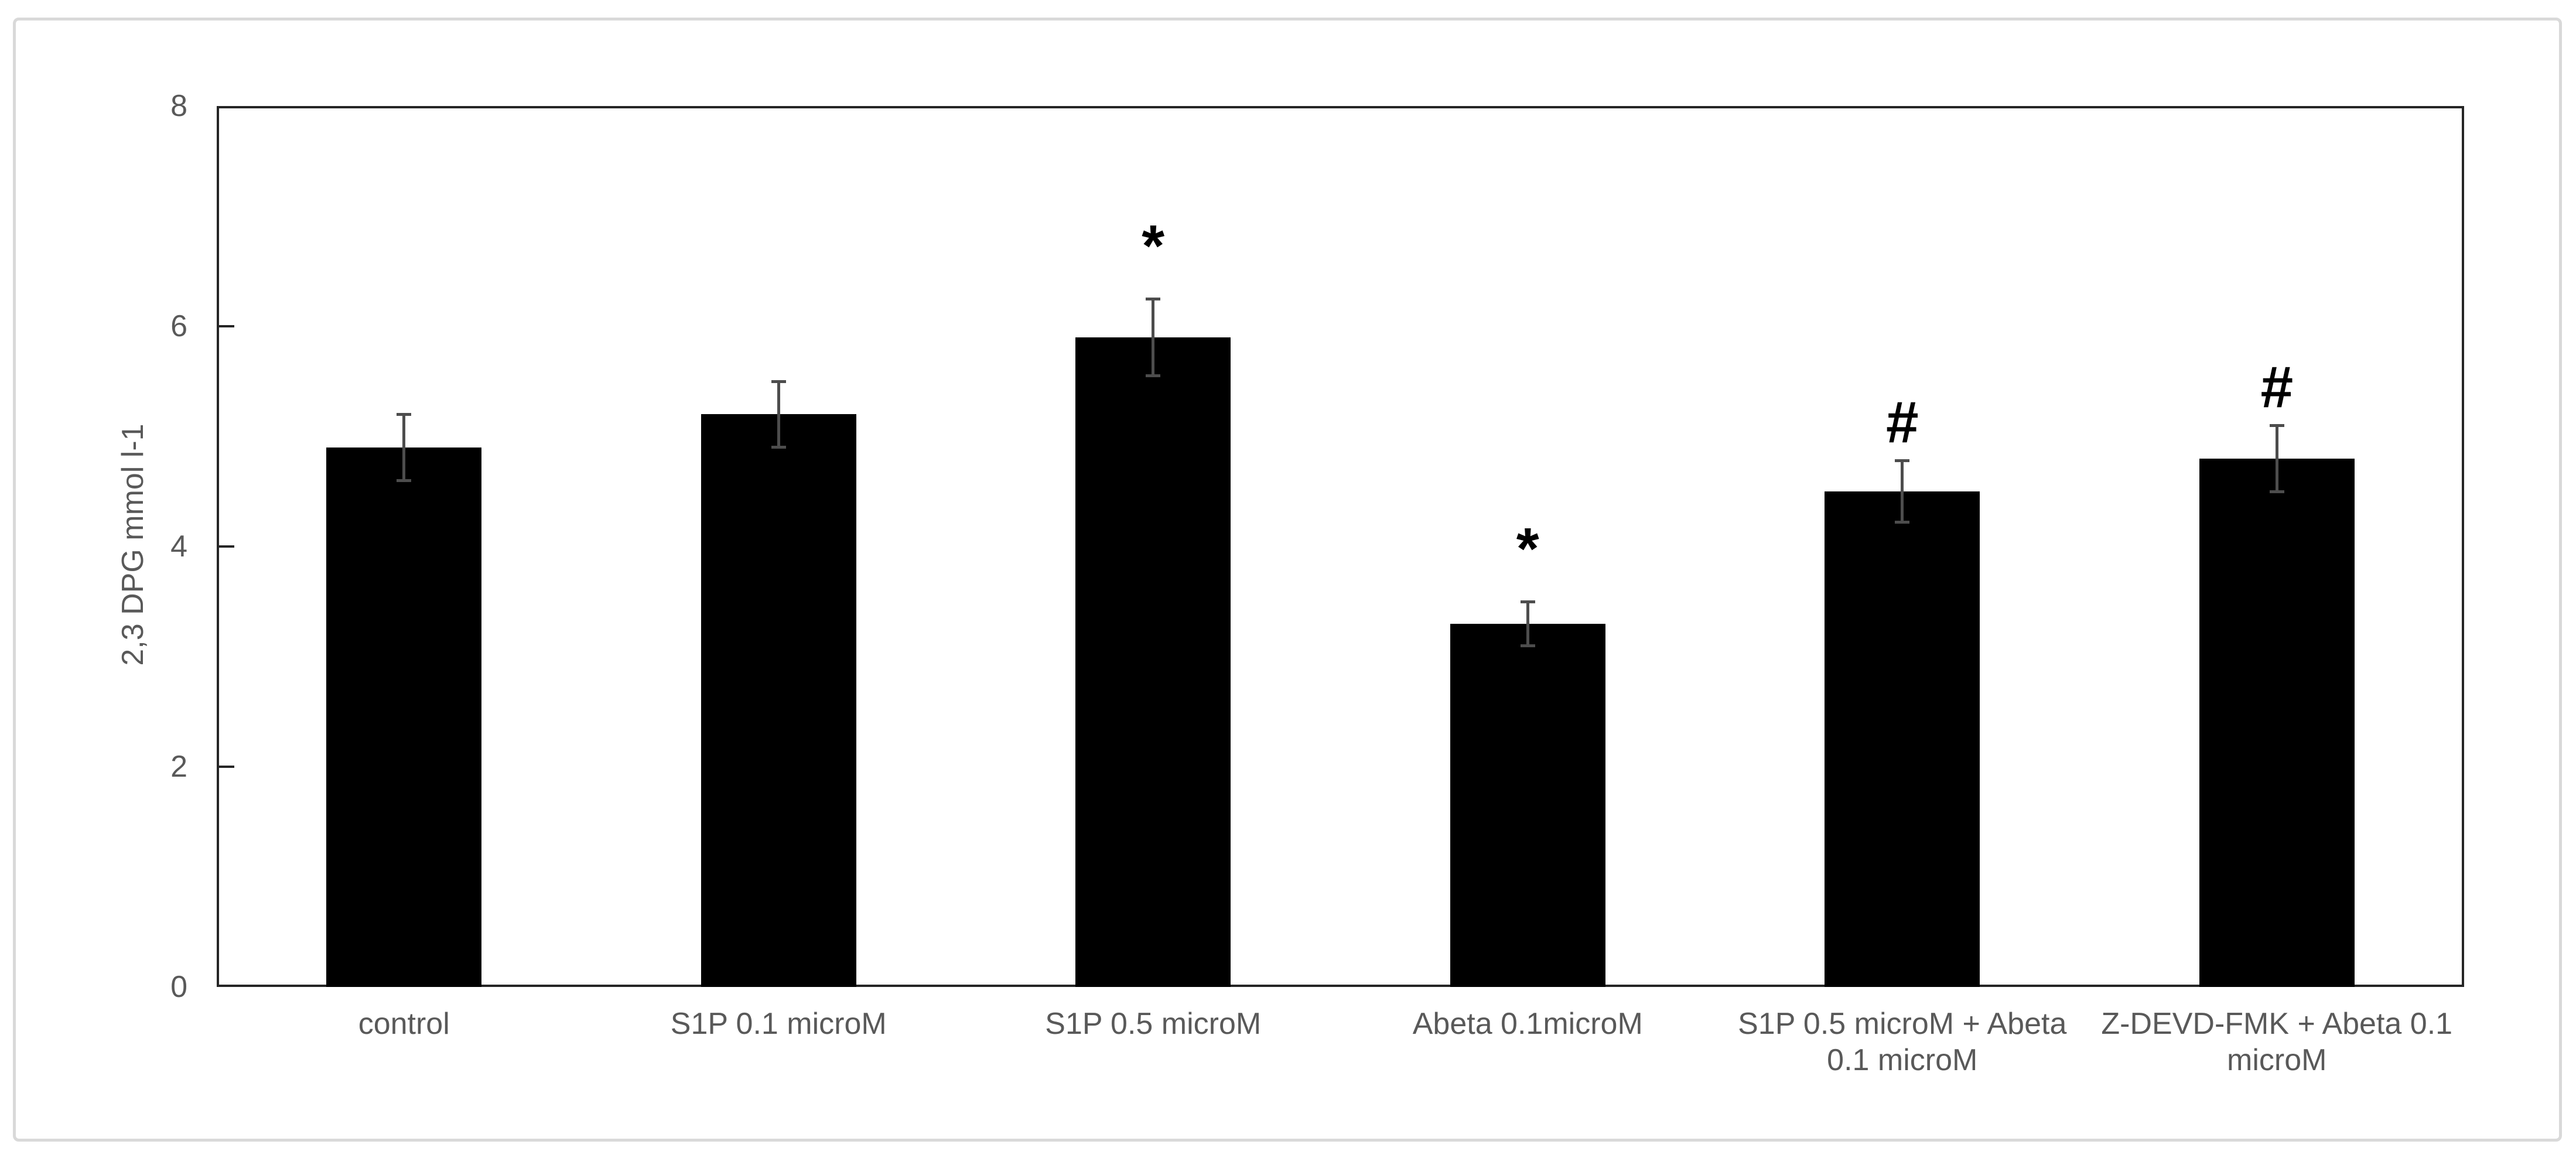 This screenshot has height=1158, width=2576. Describe the element at coordinates (778, 1024) in the screenshot. I see `x-tick-label: S1P 0.1 microM` at that location.